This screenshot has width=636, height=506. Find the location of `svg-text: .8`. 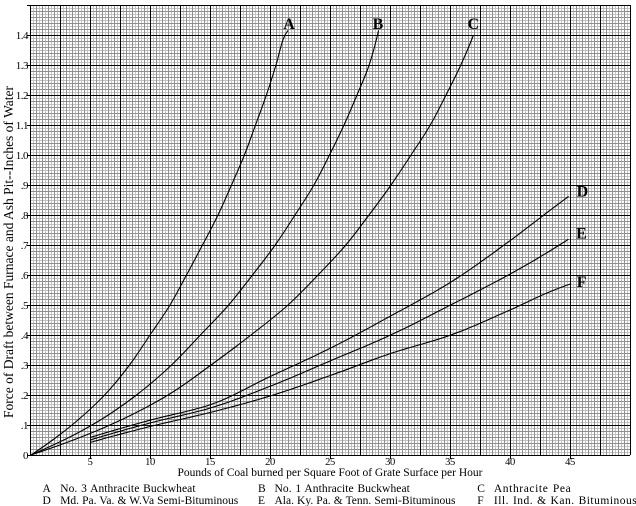

svg-text: .8 is located at coordinates (25, 216).